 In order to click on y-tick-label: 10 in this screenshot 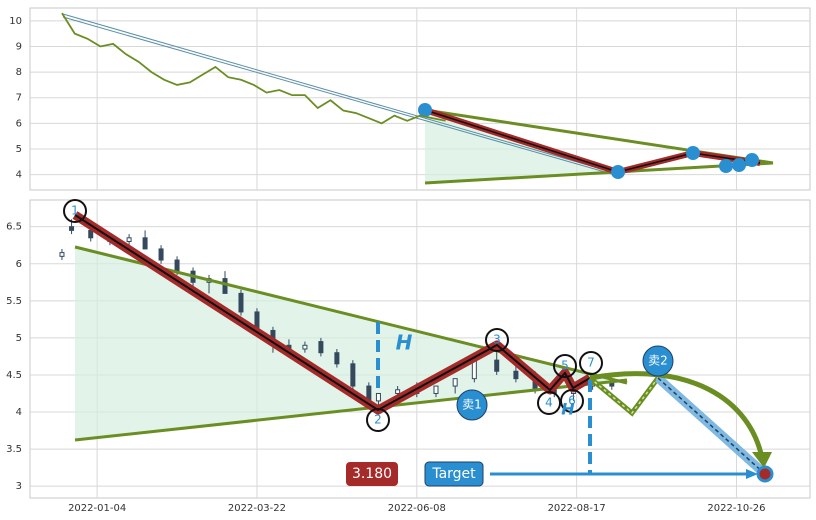, I will do `click(15, 21)`.